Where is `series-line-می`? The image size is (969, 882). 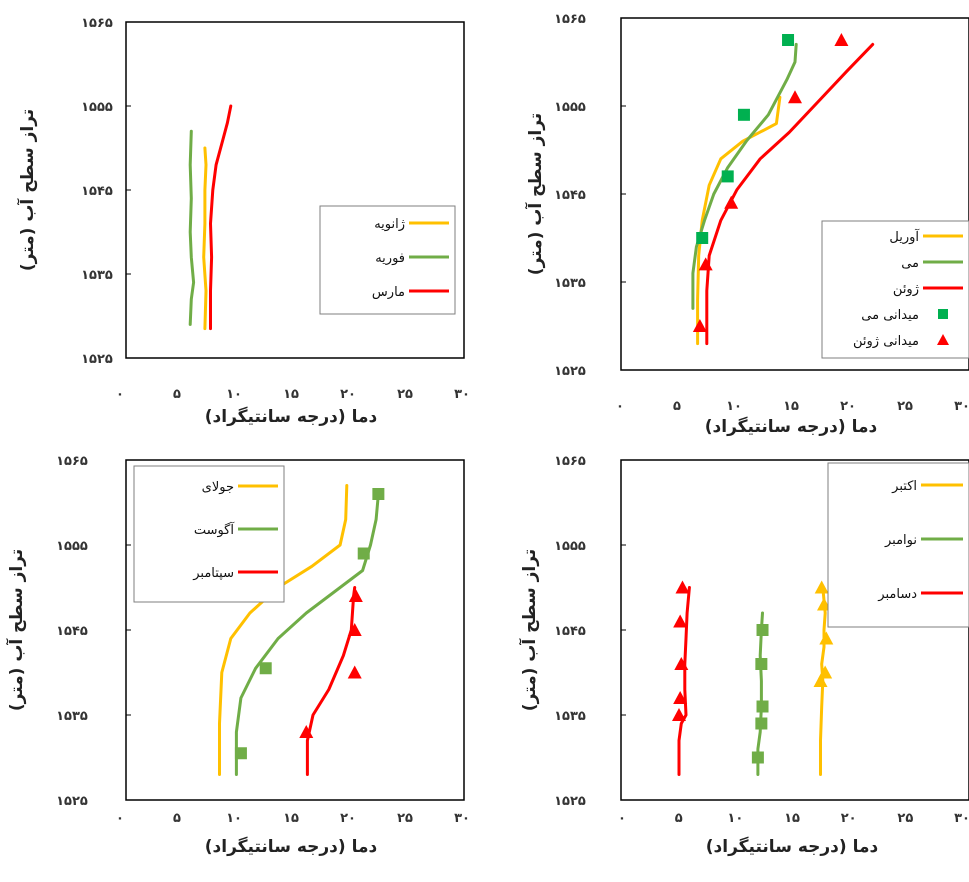
series-line-می is located at coordinates (744, 176).